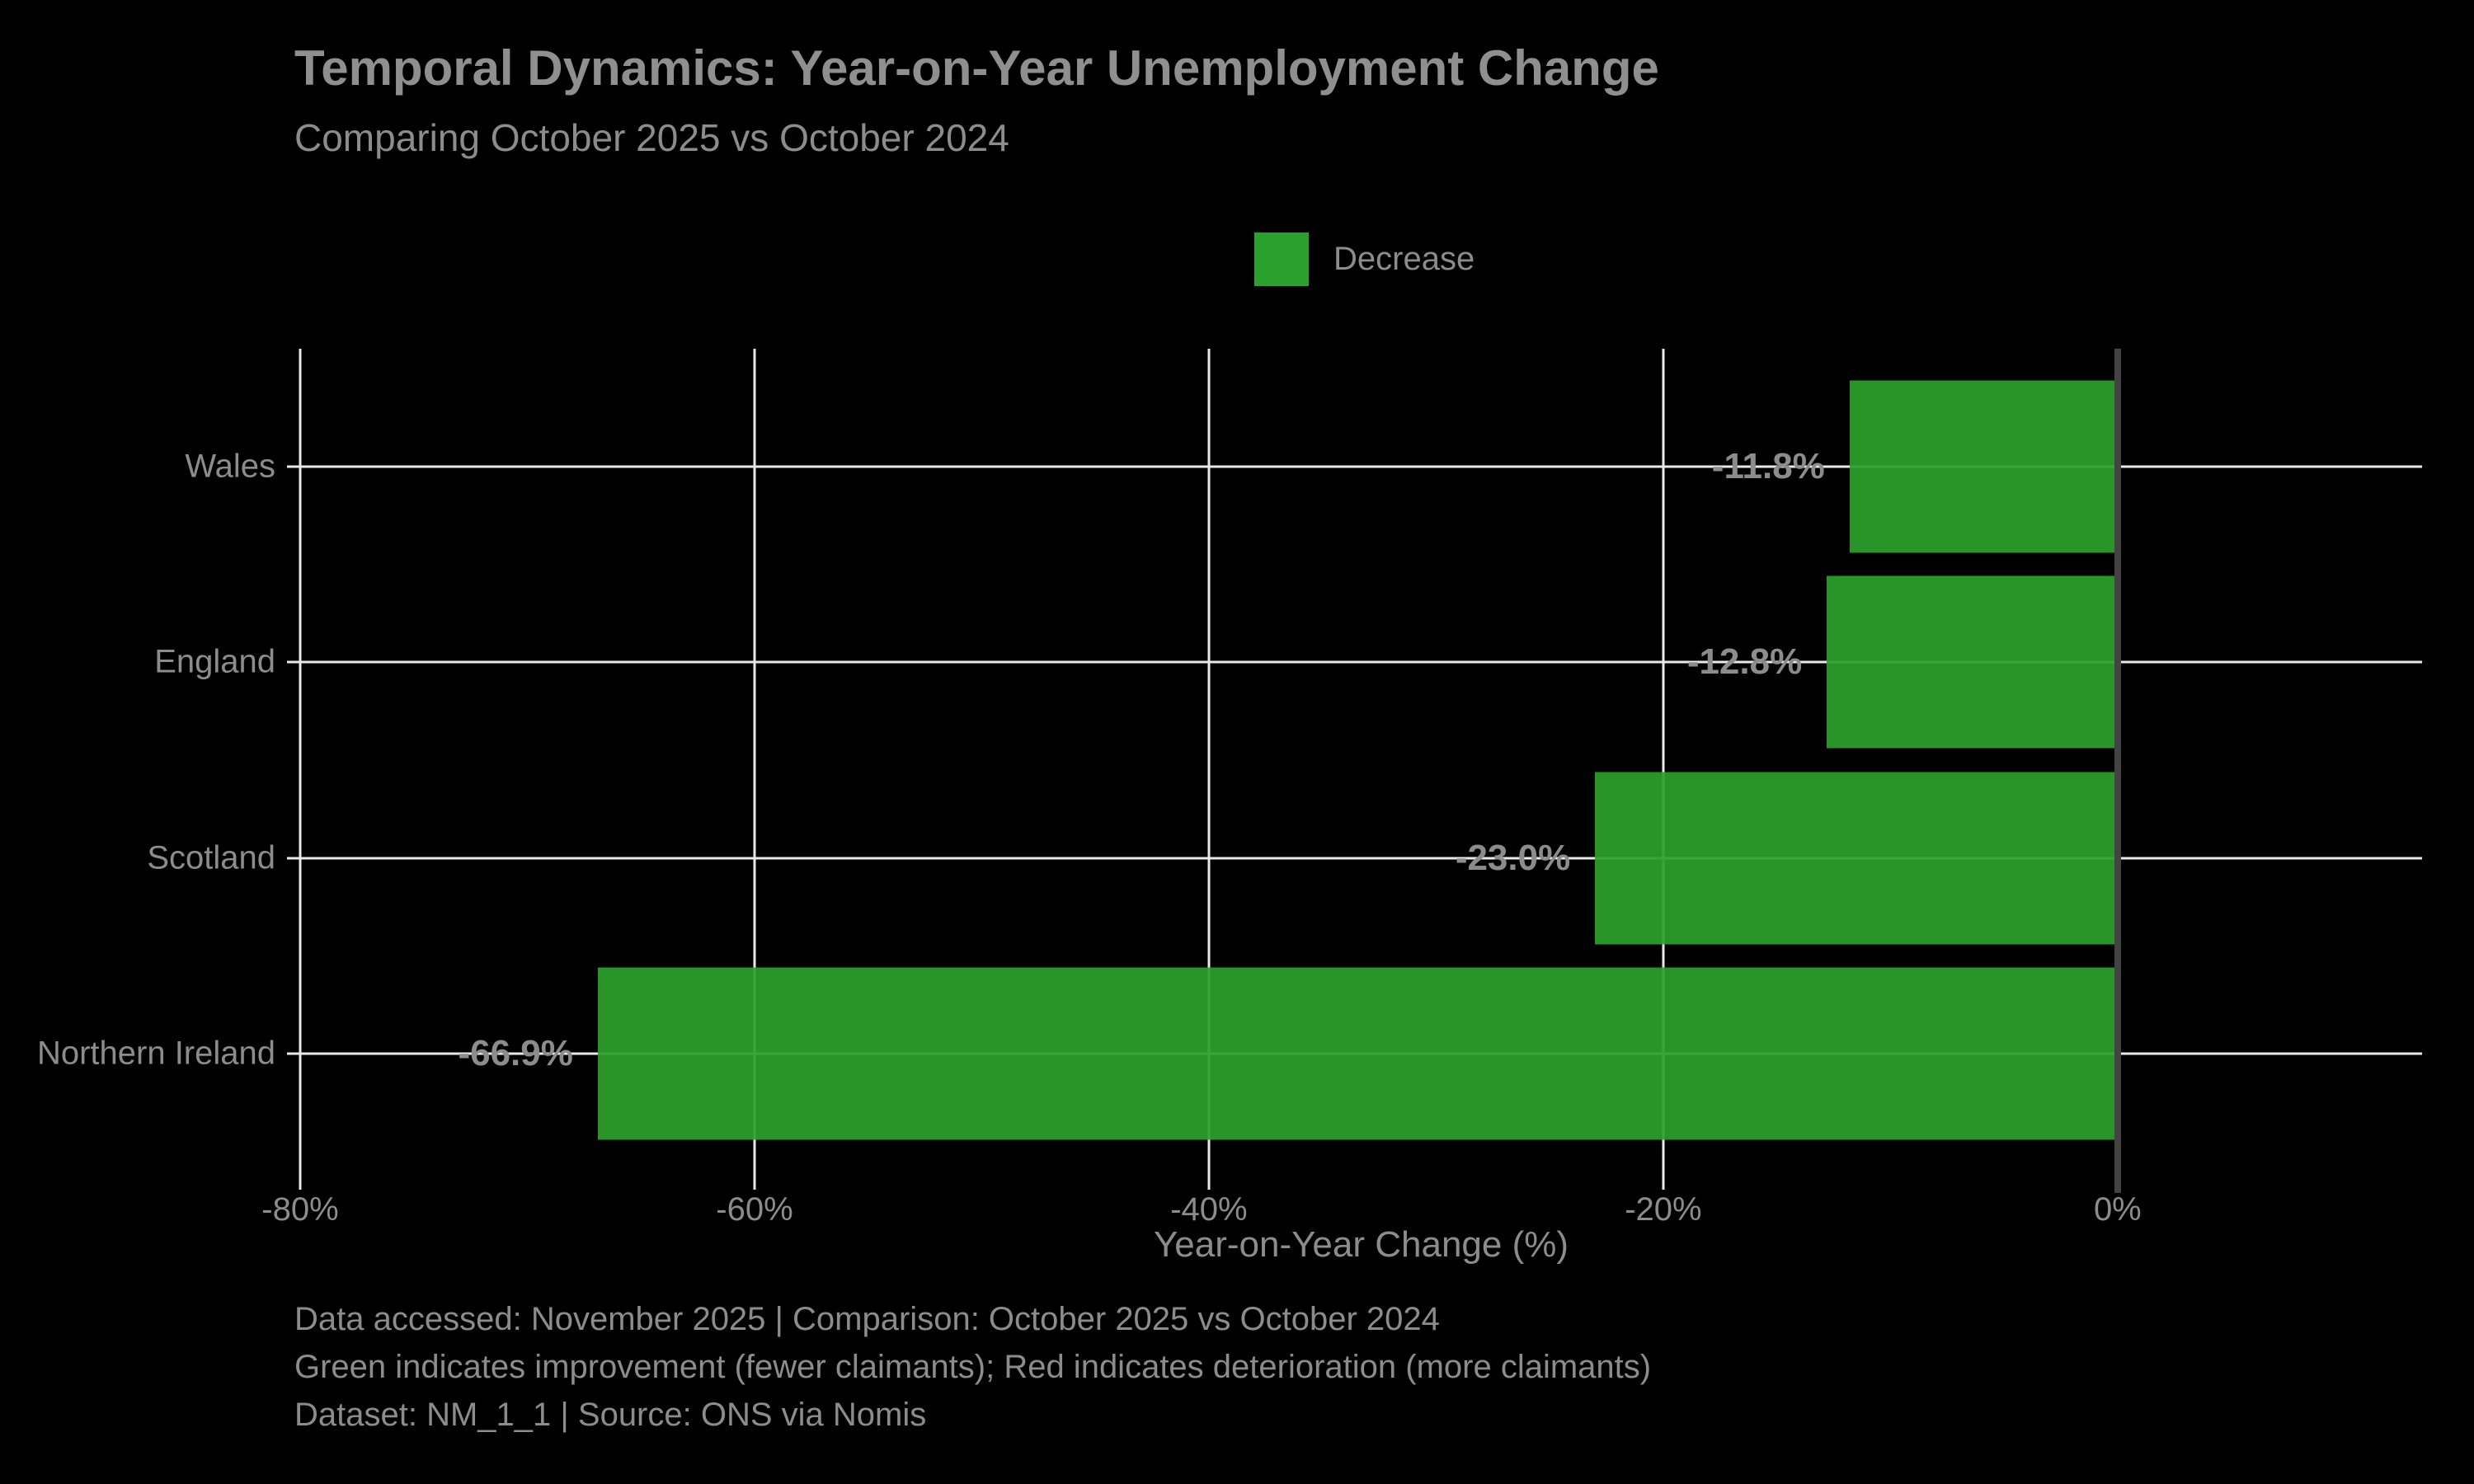  I want to click on bar-england, so click(1972, 662).